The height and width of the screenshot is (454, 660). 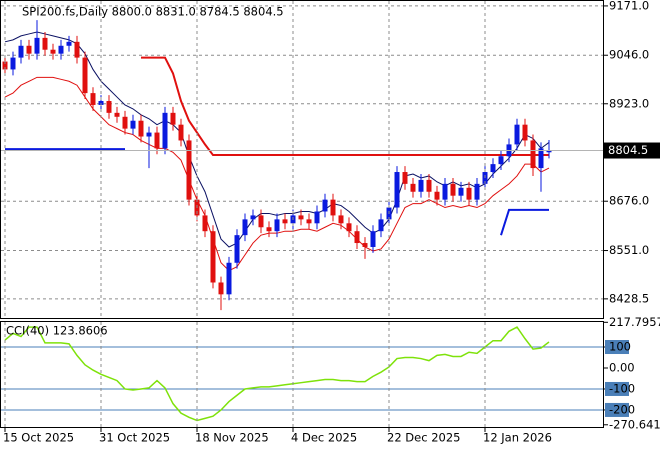 What do you see at coordinates (57, 331) in the screenshot?
I see `cci-panel-title: CCI(40) 123.8606` at bounding box center [57, 331].